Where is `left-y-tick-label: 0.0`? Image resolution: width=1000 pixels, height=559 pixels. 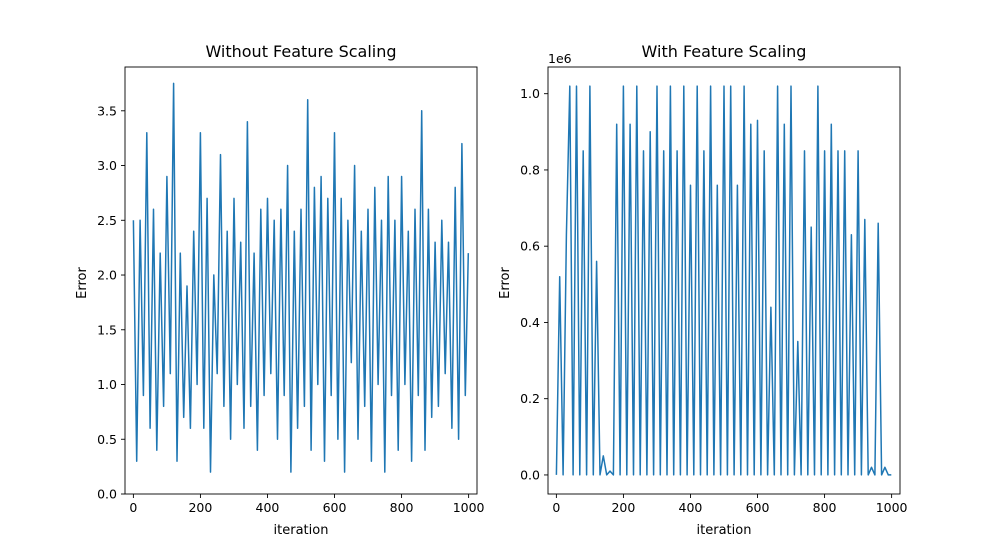
left-y-tick-label: 0.0 is located at coordinates (107, 494).